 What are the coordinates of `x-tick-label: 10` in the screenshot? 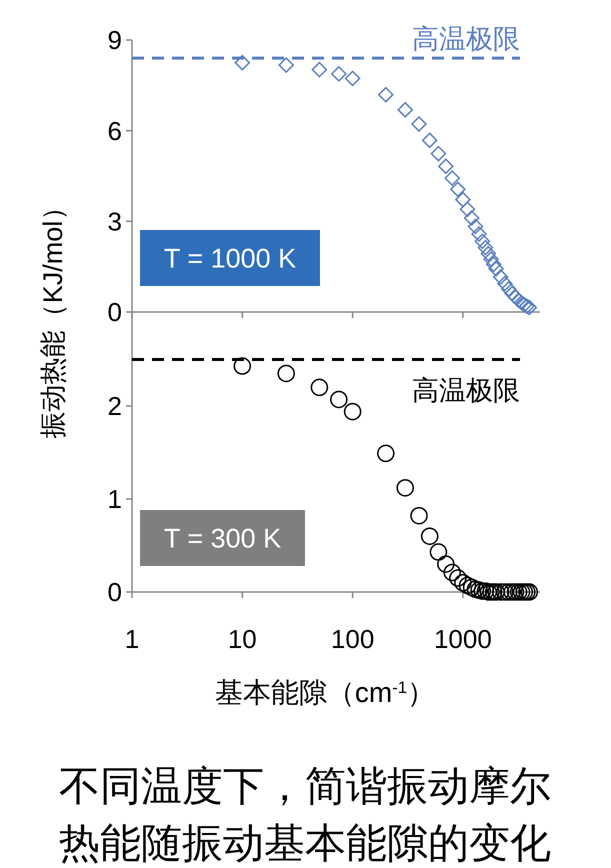 It's located at (242, 639).